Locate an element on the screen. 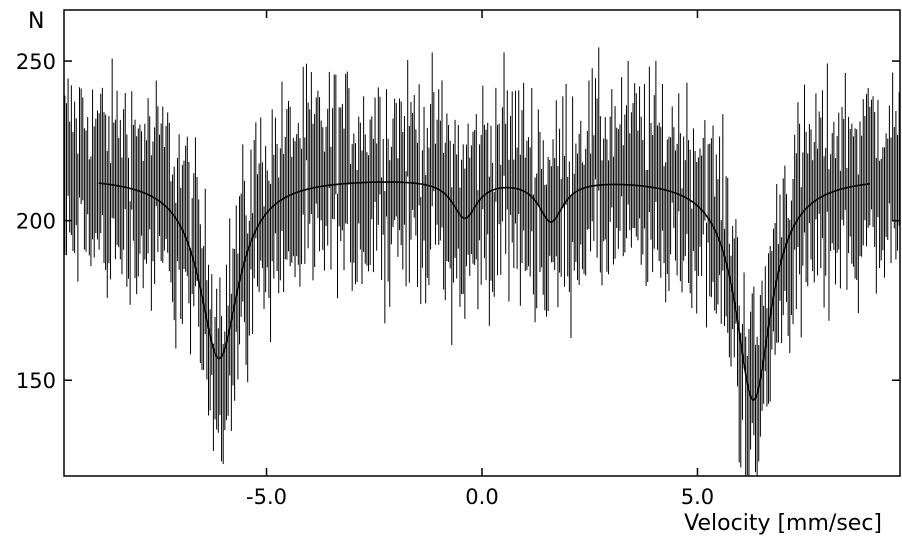 The width and height of the screenshot is (902, 538). y-tick-label: 200 is located at coordinates (36, 222).